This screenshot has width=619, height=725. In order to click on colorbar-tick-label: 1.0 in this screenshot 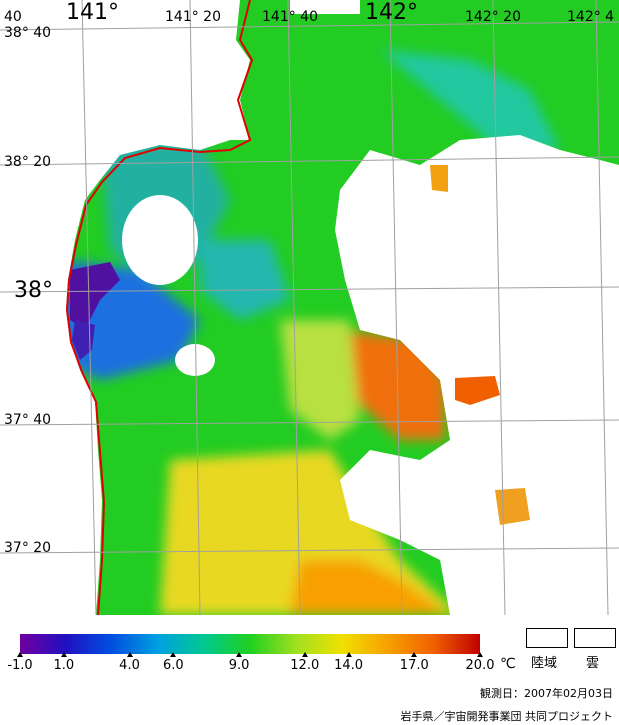, I will do `click(64, 665)`.